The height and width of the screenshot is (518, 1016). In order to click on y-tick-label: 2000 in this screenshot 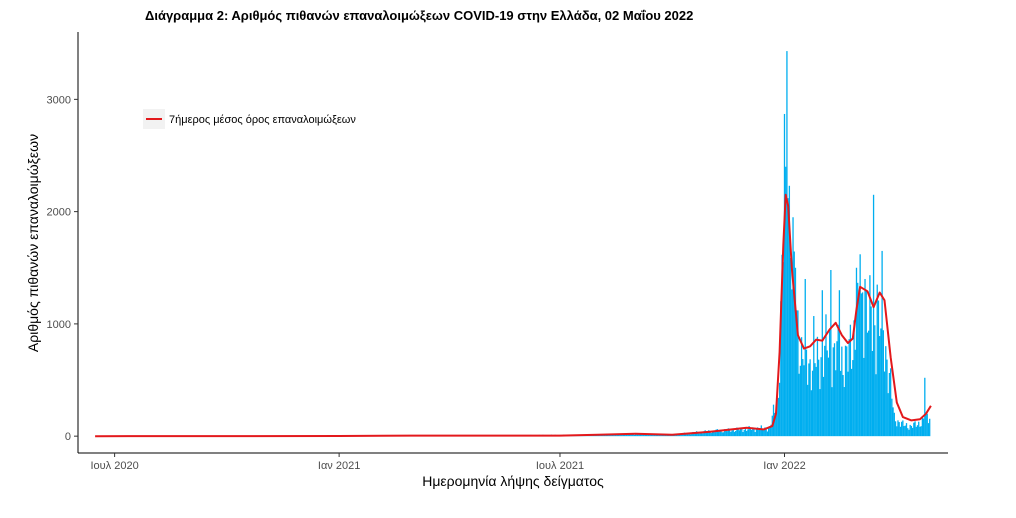, I will do `click(59, 213)`.